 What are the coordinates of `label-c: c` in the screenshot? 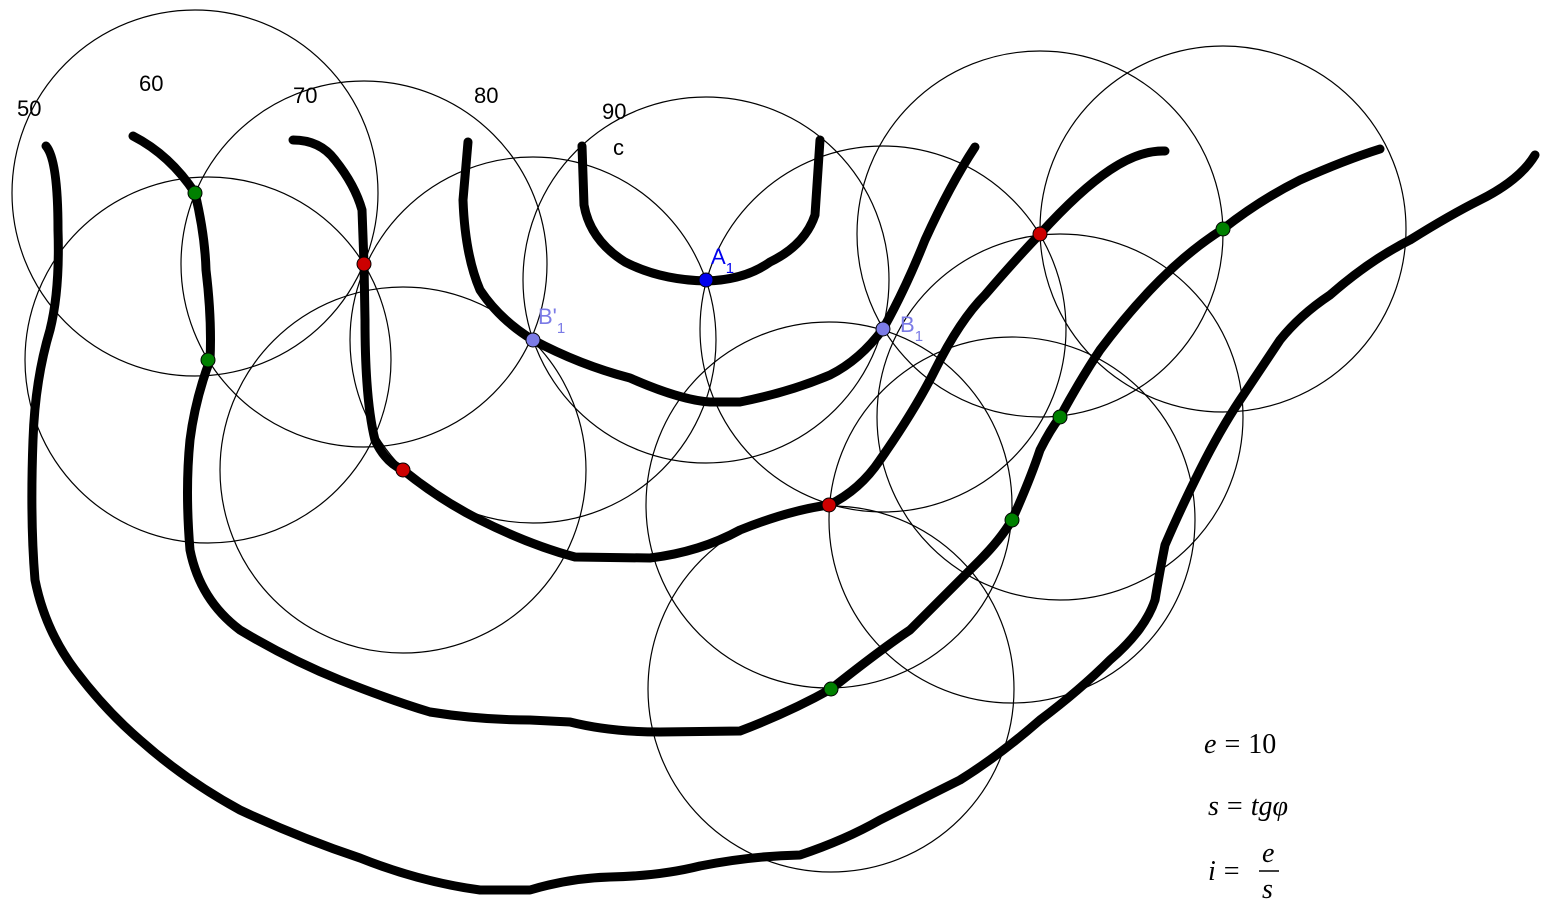 It's located at (618, 147).